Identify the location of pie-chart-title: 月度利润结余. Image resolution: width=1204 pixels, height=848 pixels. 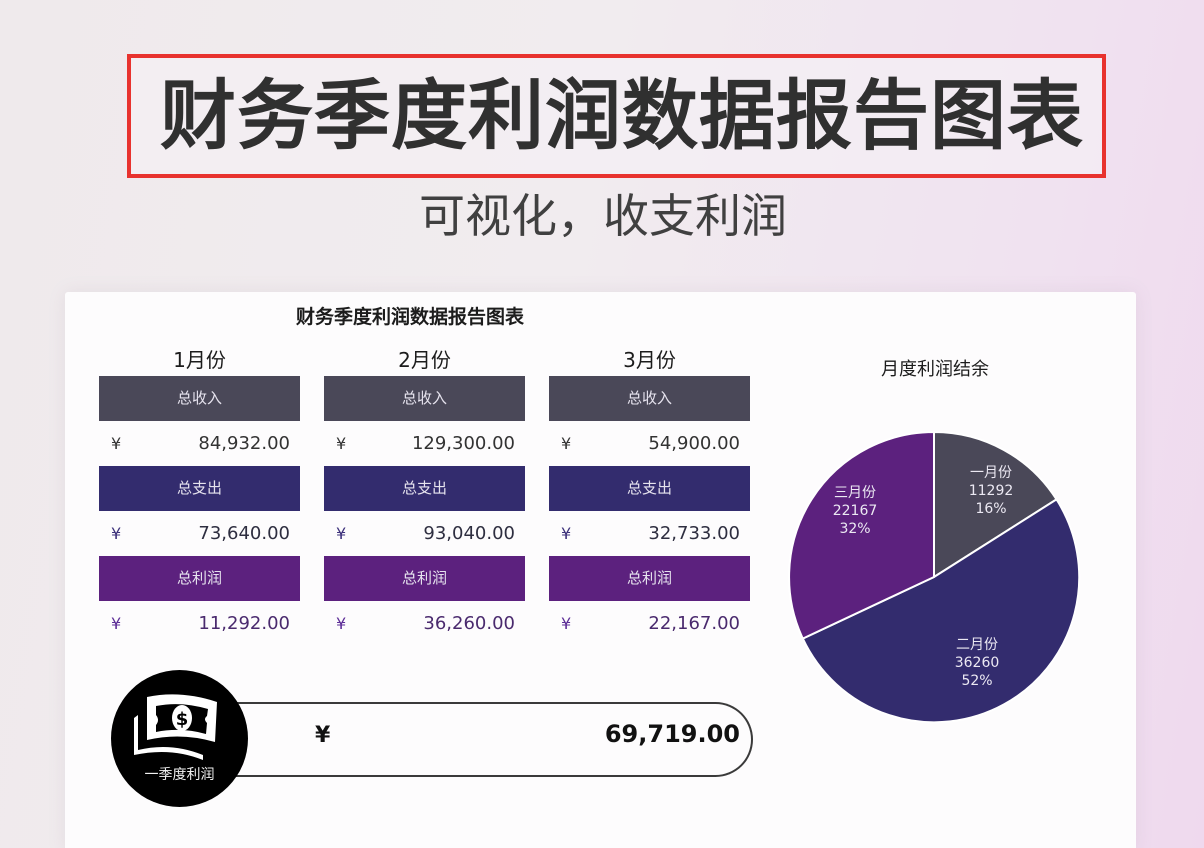
(935, 369).